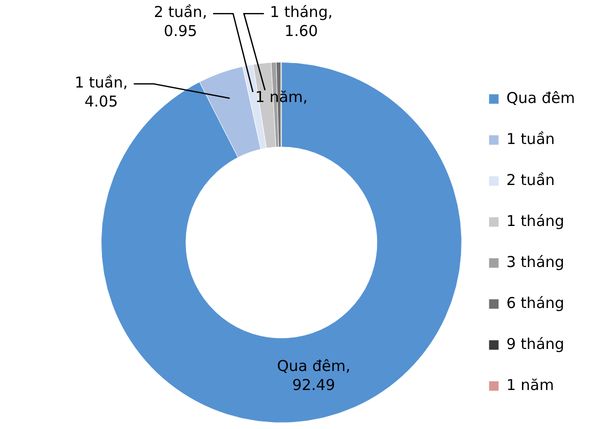  Describe the element at coordinates (101, 91) in the screenshot. I see `data-label: 1 tuần, 4.05` at that location.